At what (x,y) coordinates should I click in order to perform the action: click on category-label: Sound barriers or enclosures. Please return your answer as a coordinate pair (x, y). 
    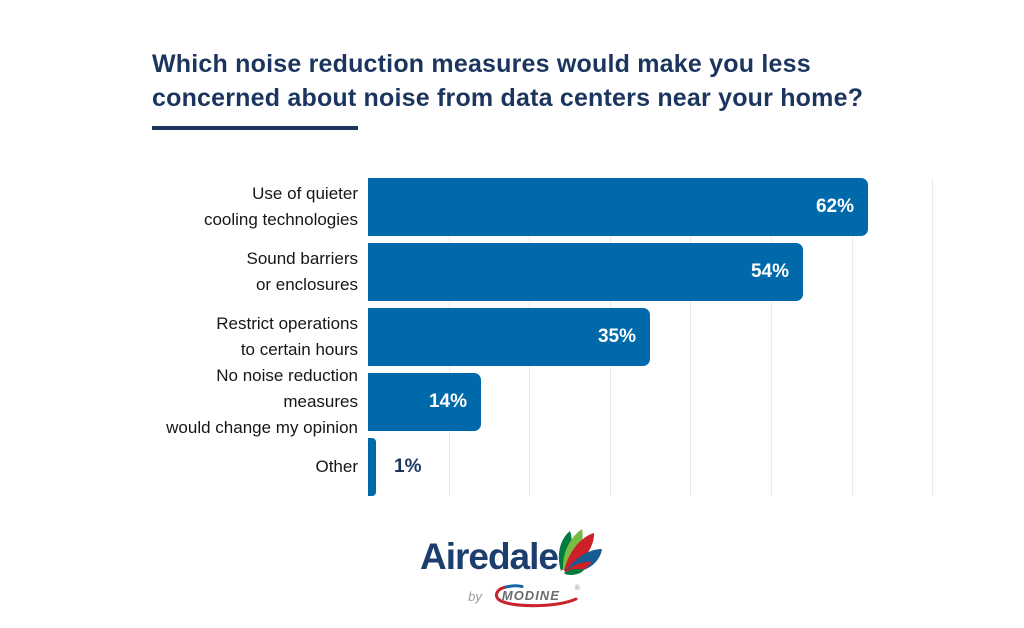
    Looking at the image, I should click on (302, 271).